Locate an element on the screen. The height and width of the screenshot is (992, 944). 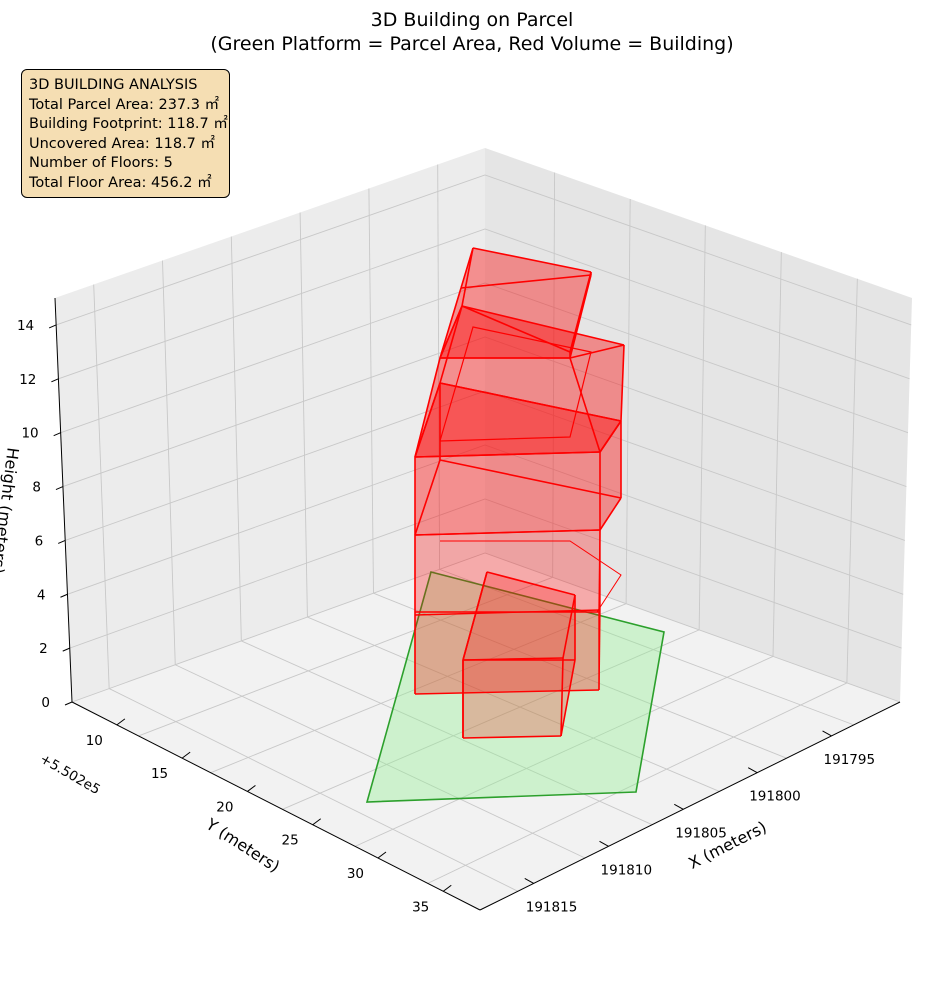
z-tick-label-6: 12 is located at coordinates (27, 380).